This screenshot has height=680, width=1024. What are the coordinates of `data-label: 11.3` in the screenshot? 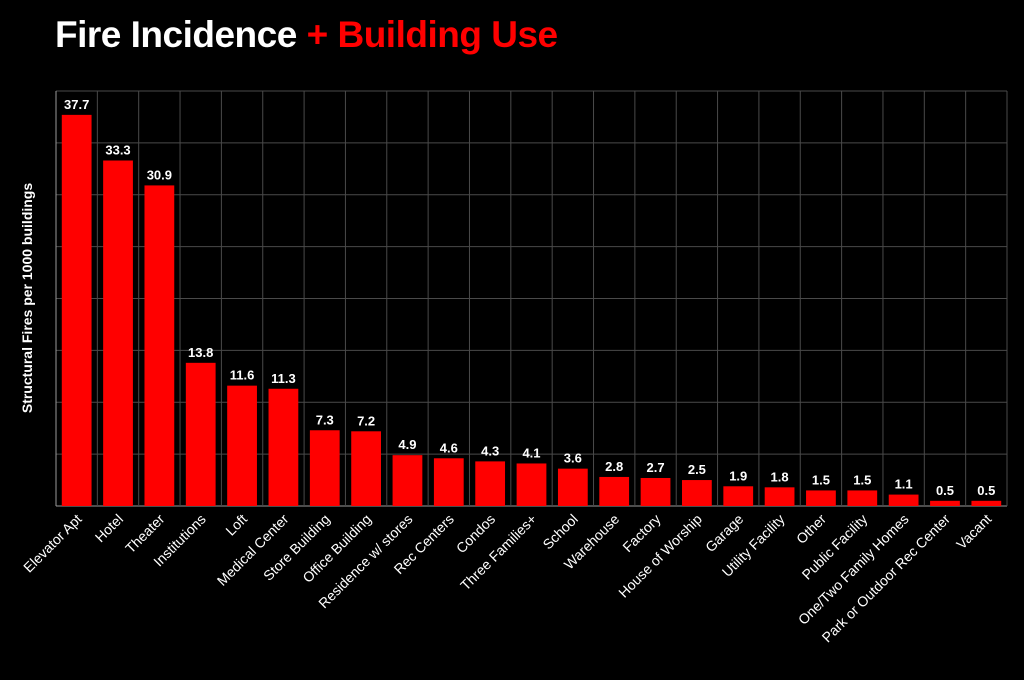 It's located at (283, 378).